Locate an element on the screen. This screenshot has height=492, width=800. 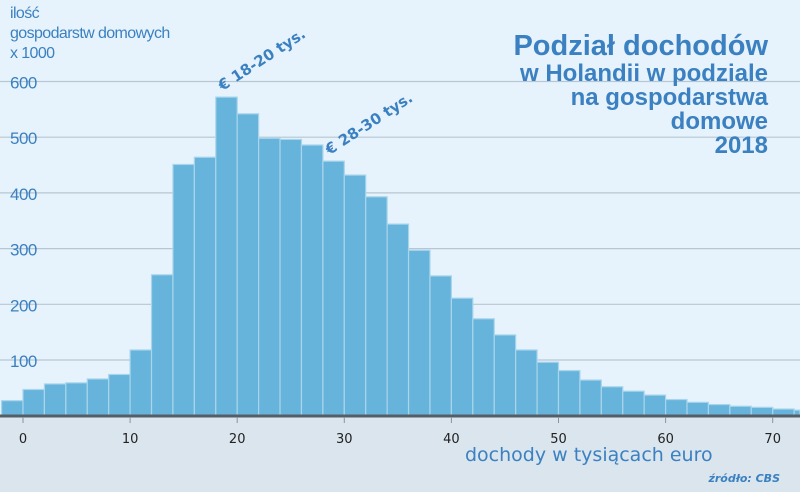
y-label-line: ilość is located at coordinates (25, 13).